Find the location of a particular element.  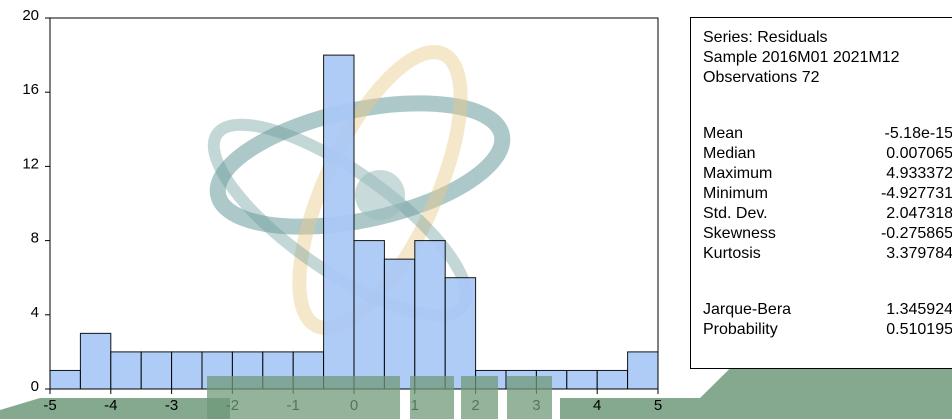

stat-value: -0.275865 is located at coordinates (916, 233).